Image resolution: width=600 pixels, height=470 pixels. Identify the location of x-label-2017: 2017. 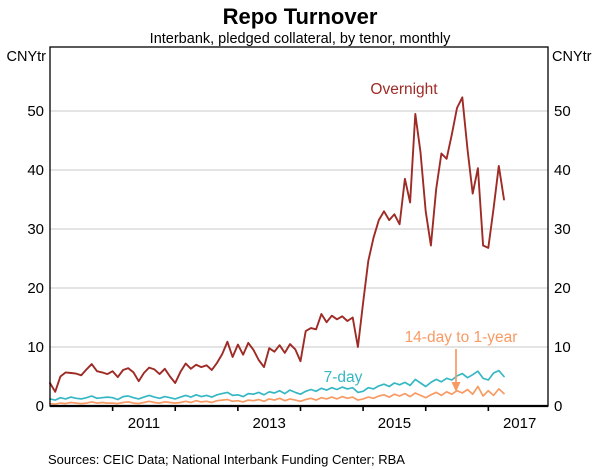
(519, 423).